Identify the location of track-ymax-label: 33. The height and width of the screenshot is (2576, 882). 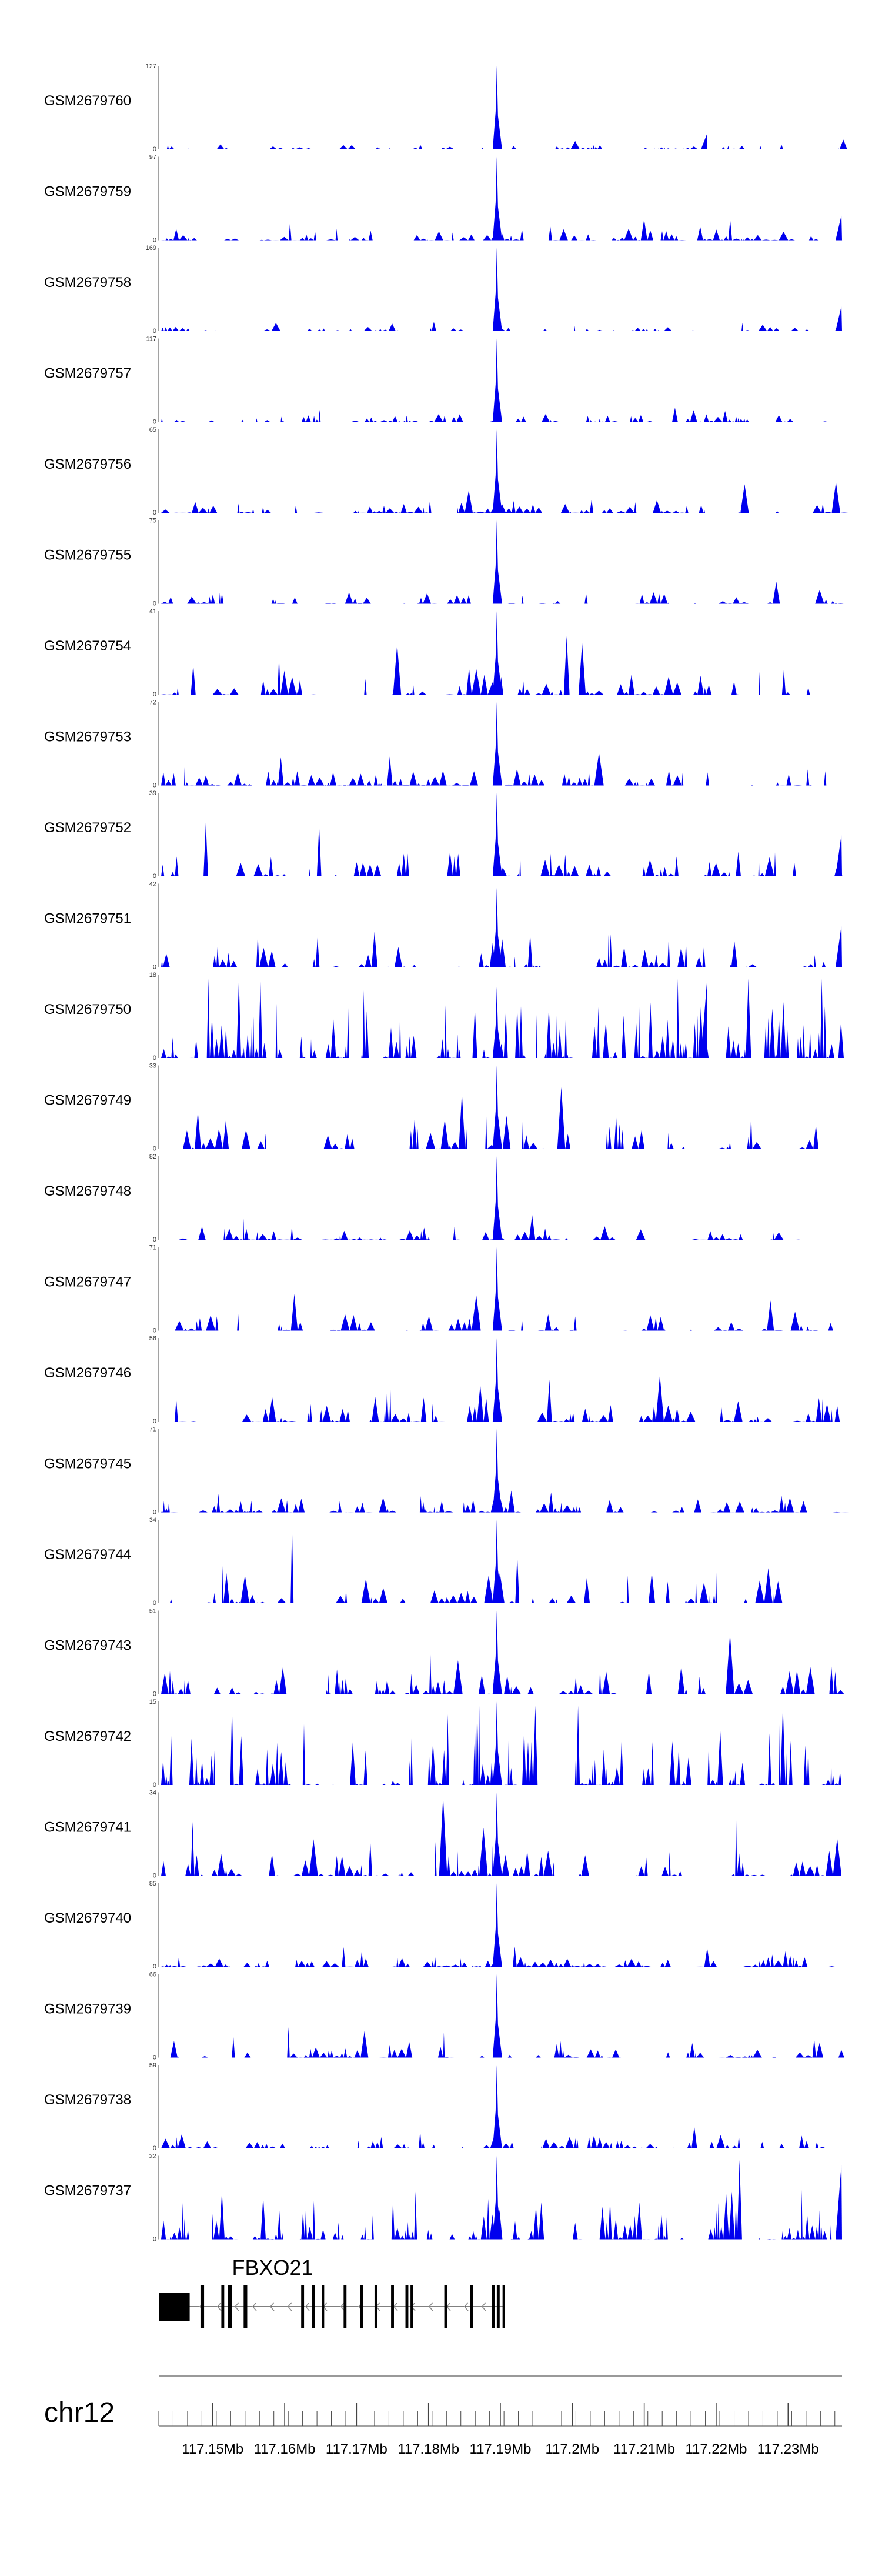
(152, 1066).